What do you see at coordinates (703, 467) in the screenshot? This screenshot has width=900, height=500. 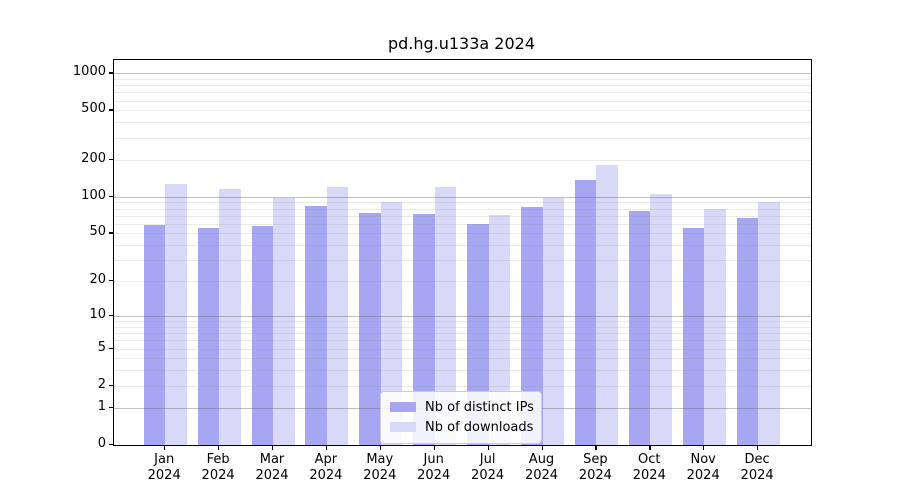 I see `x-tick-label: Nov 2024` at bounding box center [703, 467].